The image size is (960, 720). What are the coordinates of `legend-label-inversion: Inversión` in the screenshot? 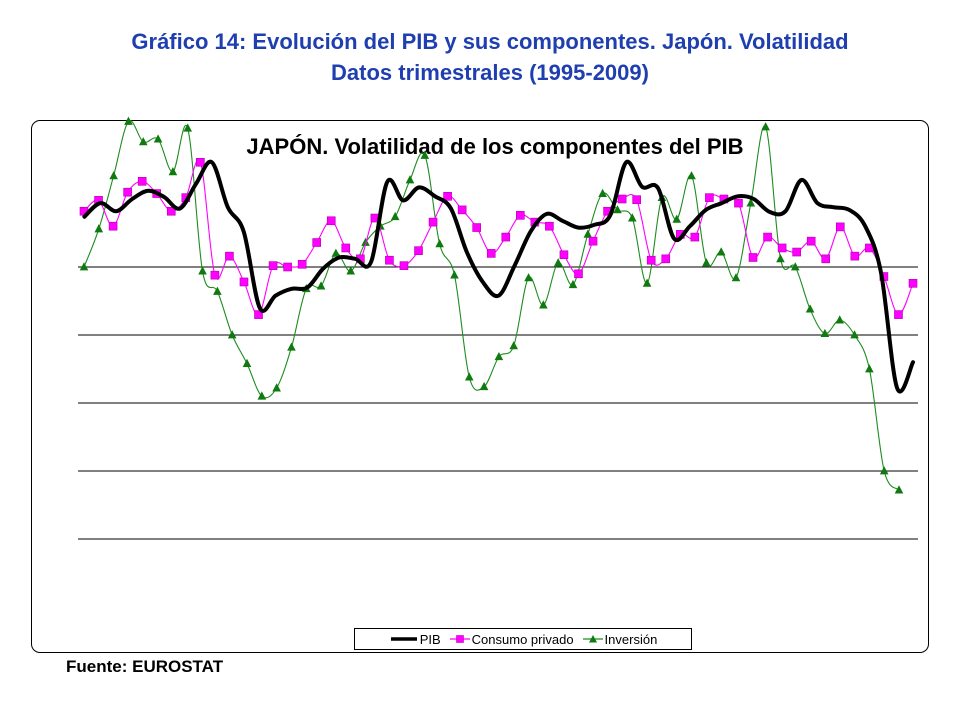 It's located at (631, 639).